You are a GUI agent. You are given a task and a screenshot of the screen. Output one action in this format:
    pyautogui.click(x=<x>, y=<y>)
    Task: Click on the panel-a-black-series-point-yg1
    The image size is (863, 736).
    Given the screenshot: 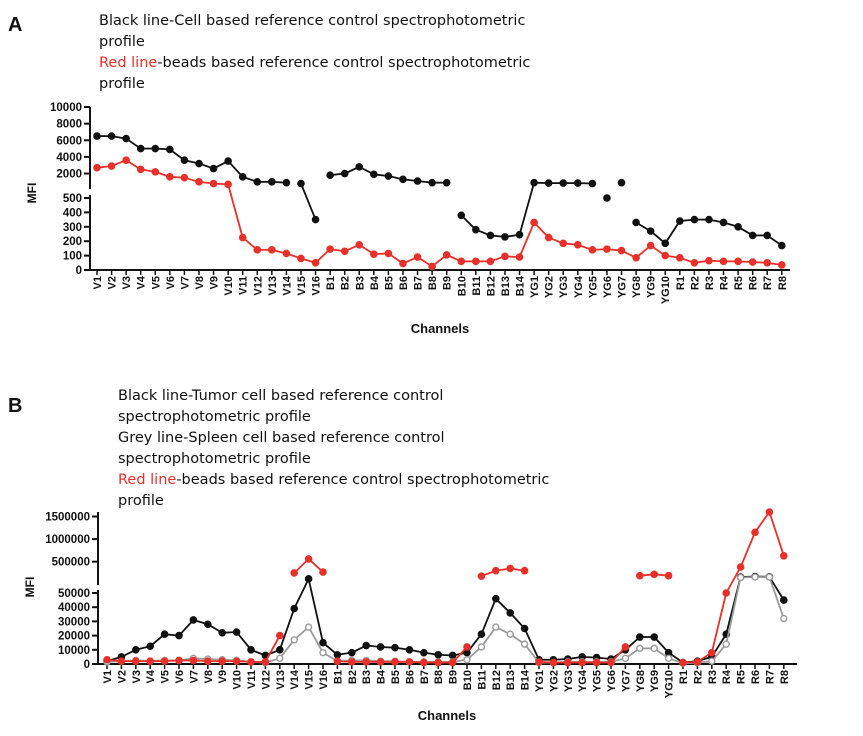 What is the action you would take?
    pyautogui.click(x=534, y=182)
    